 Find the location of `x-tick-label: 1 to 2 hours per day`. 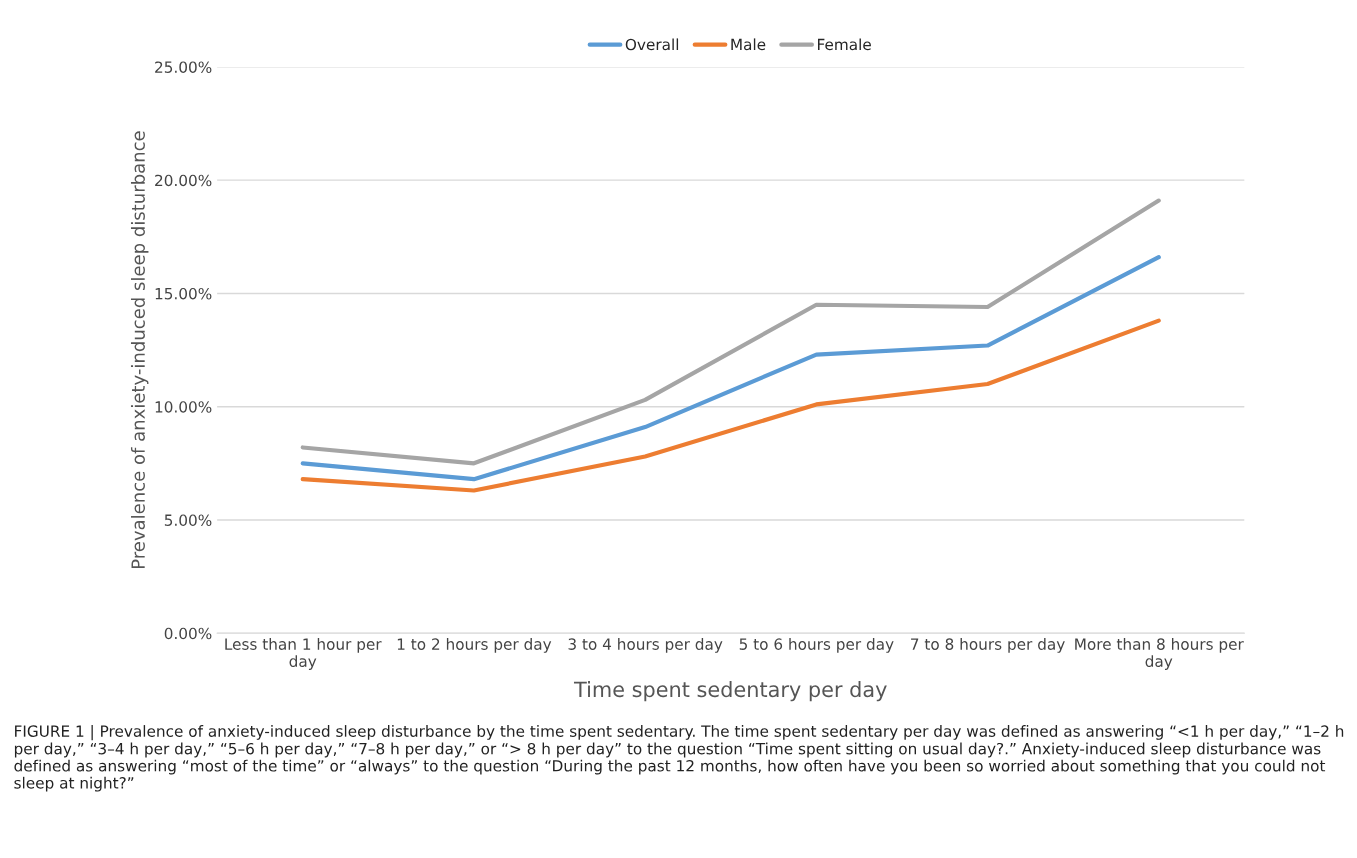

x-tick-label: 1 to 2 hours per day is located at coordinates (474, 645).